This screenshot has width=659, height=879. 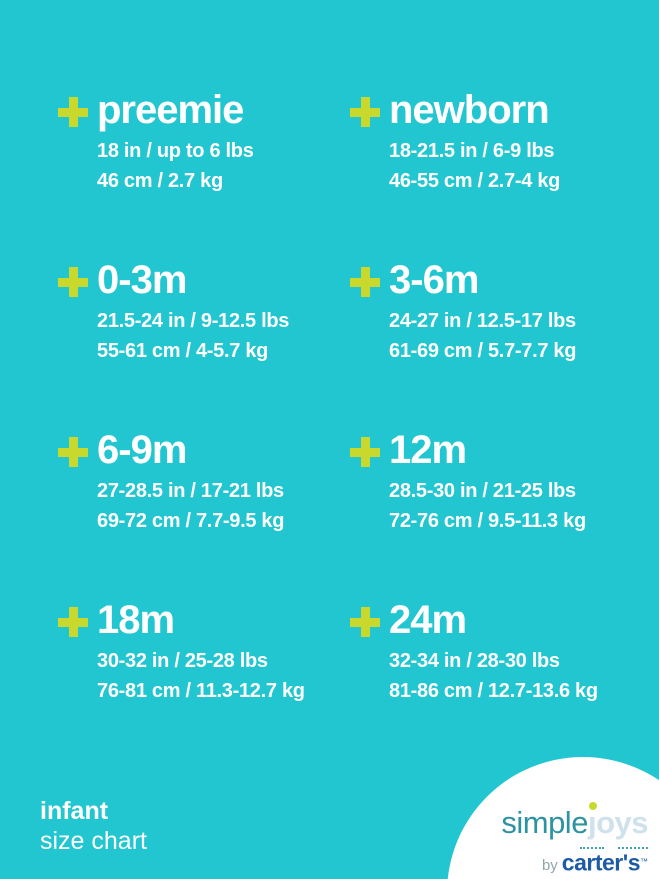 What do you see at coordinates (160, 181) in the screenshot?
I see `size-metric: 46 cm / 2.7 kg` at bounding box center [160, 181].